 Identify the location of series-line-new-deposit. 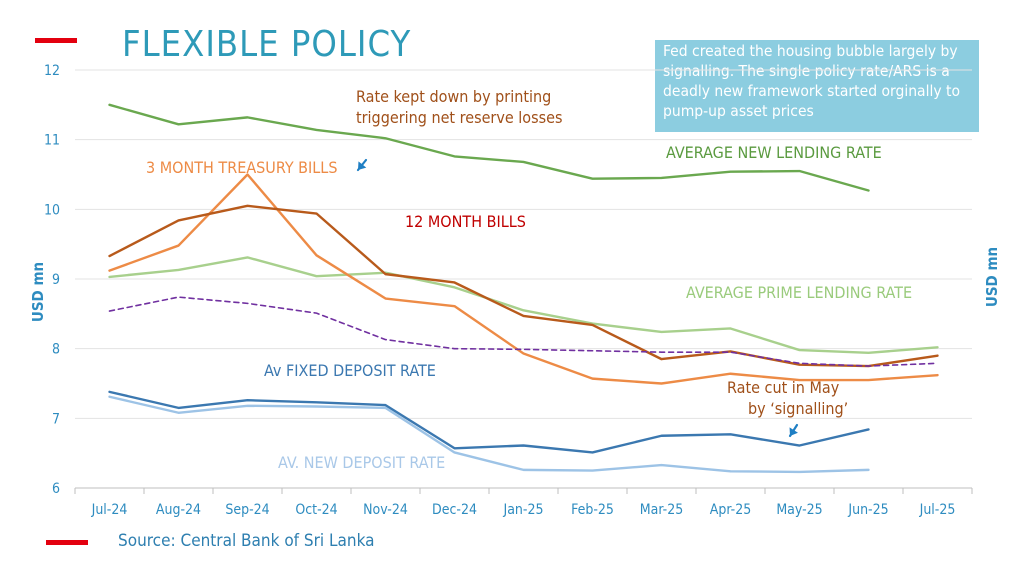
(489, 434).